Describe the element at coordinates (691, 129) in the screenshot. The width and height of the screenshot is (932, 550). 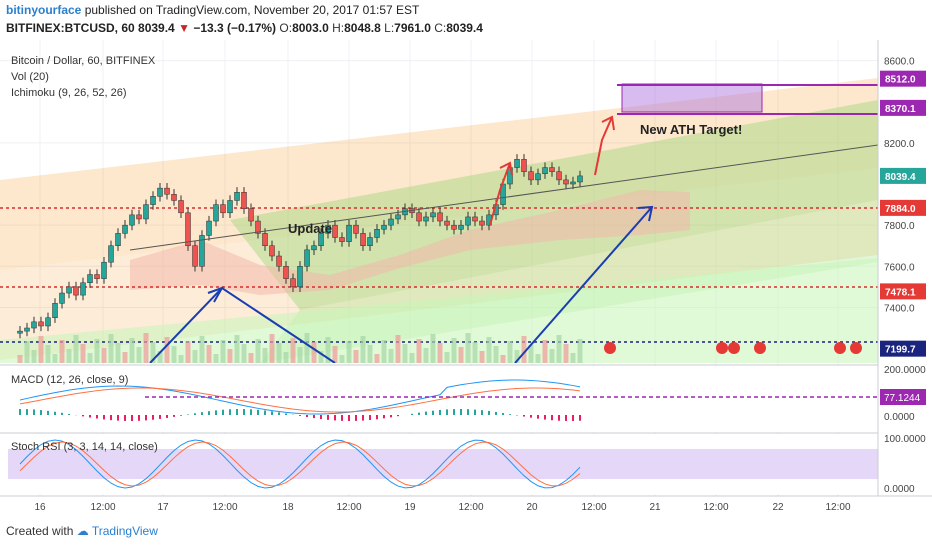
I see `target-annotation: New ATH Target!` at that location.